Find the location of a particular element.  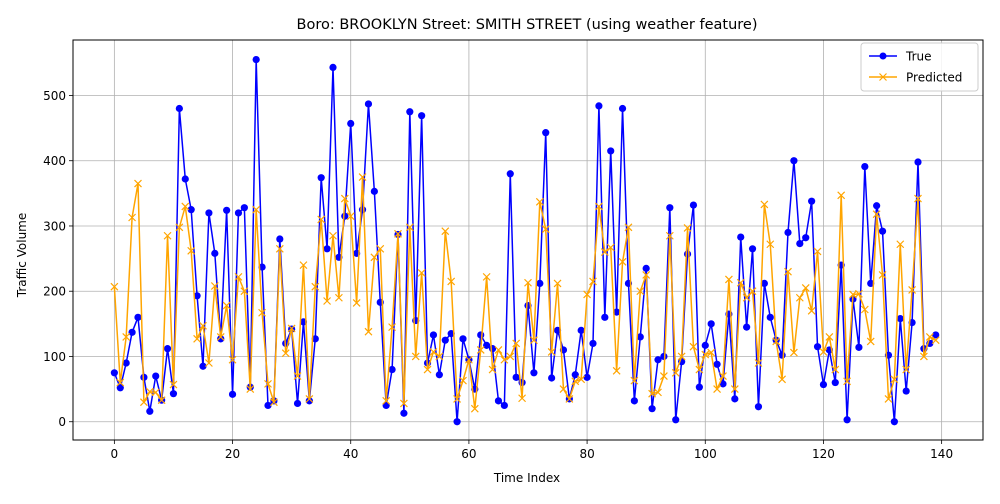

x-tick-label: 120 is located at coordinates (823, 454).